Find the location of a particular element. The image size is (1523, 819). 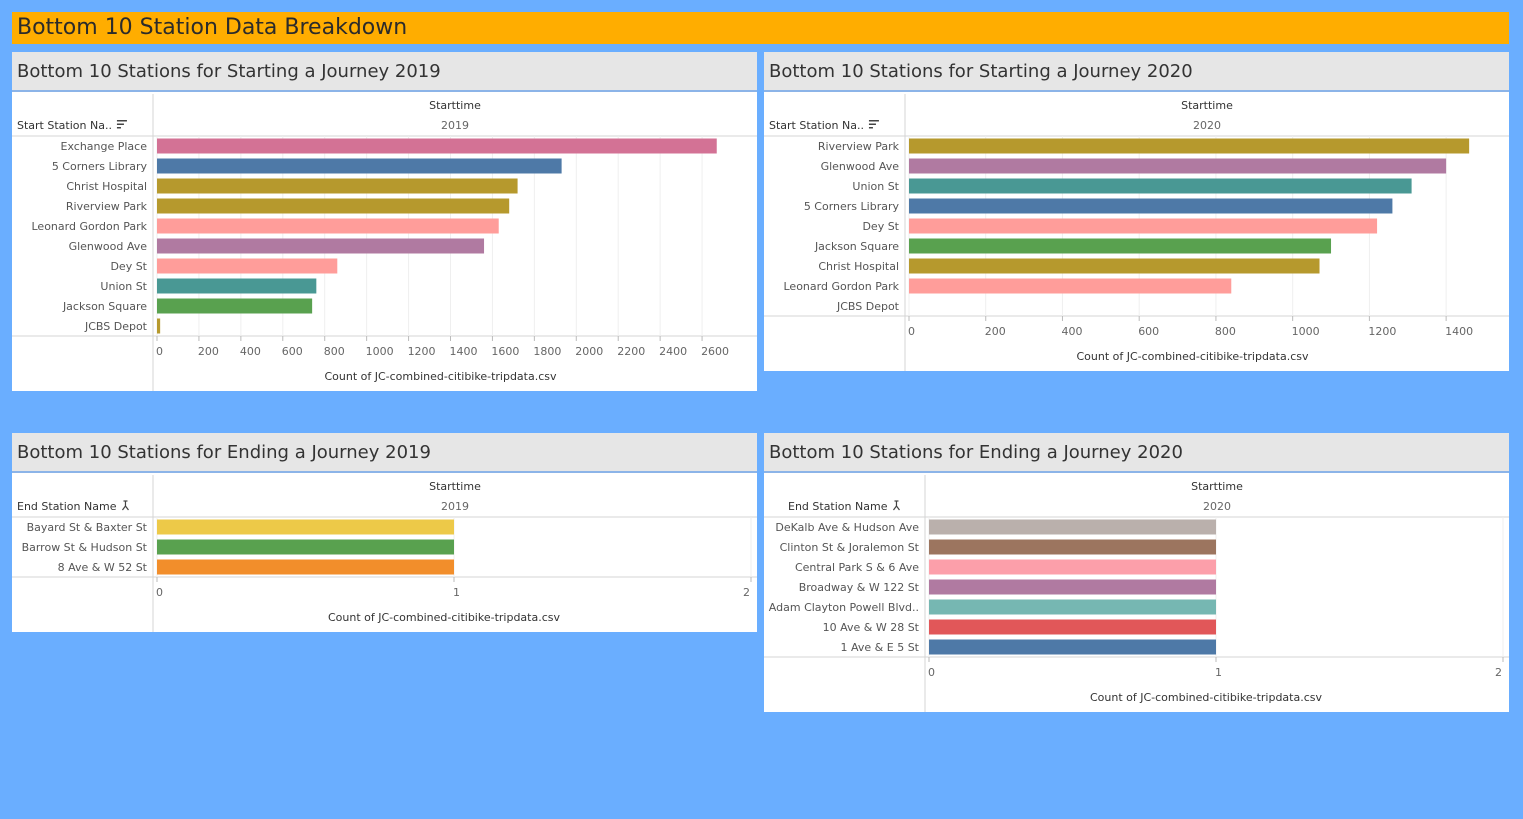

category-label: Christ Hospital is located at coordinates (858, 266).